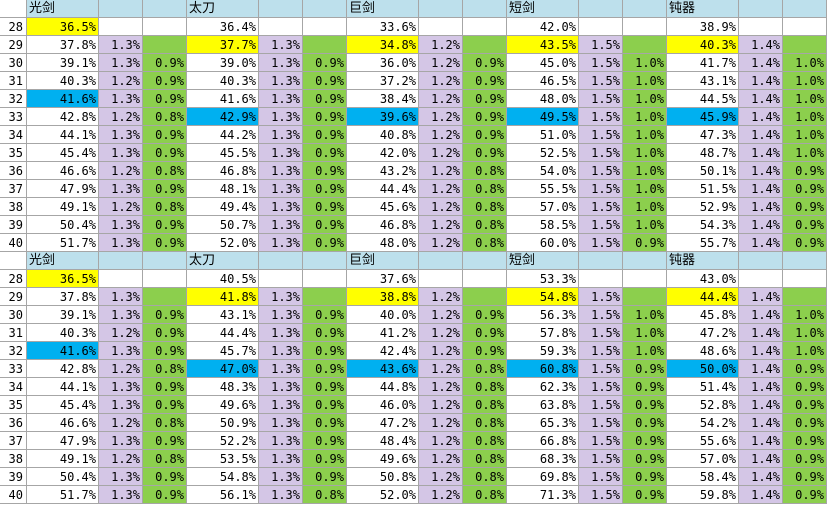 This screenshot has height=505, width=832. Describe the element at coordinates (13, 27) in the screenshot. I see `row-number: 28` at that location.